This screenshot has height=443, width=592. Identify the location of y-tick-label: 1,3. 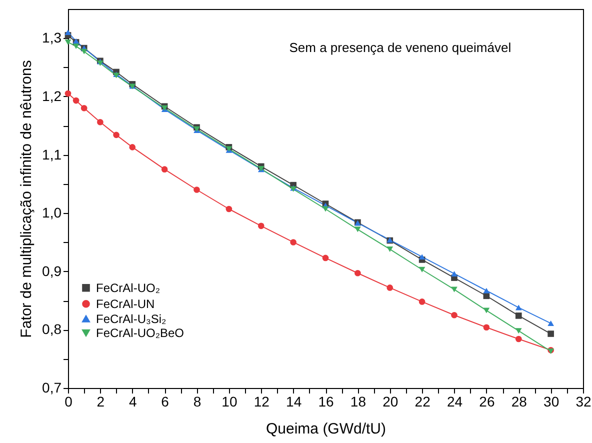
(52, 38).